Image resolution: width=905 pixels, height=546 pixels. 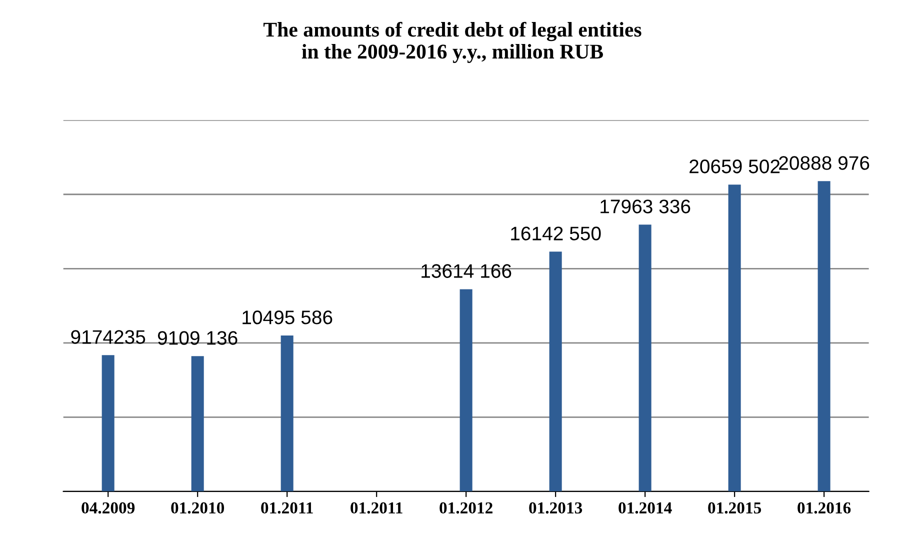 What do you see at coordinates (467, 271) in the screenshot?
I see `data-label: 13614 166` at bounding box center [467, 271].